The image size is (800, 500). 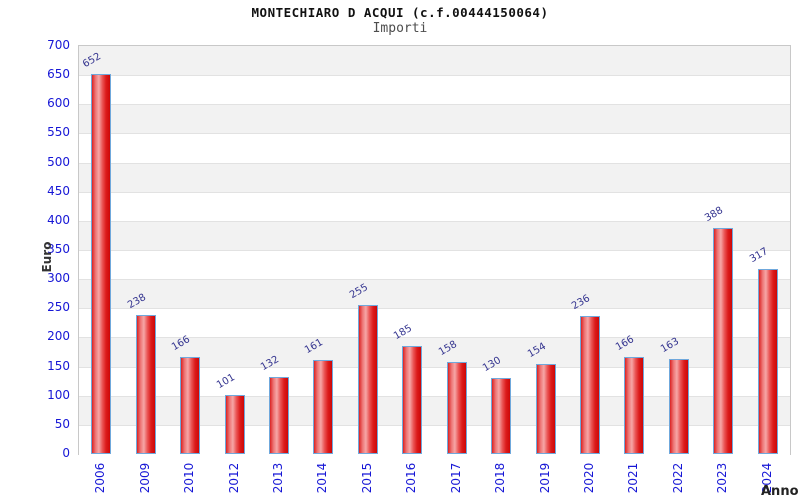 What do you see at coordinates (58, 278) in the screenshot?
I see `y-tick-label: 300` at bounding box center [58, 278].